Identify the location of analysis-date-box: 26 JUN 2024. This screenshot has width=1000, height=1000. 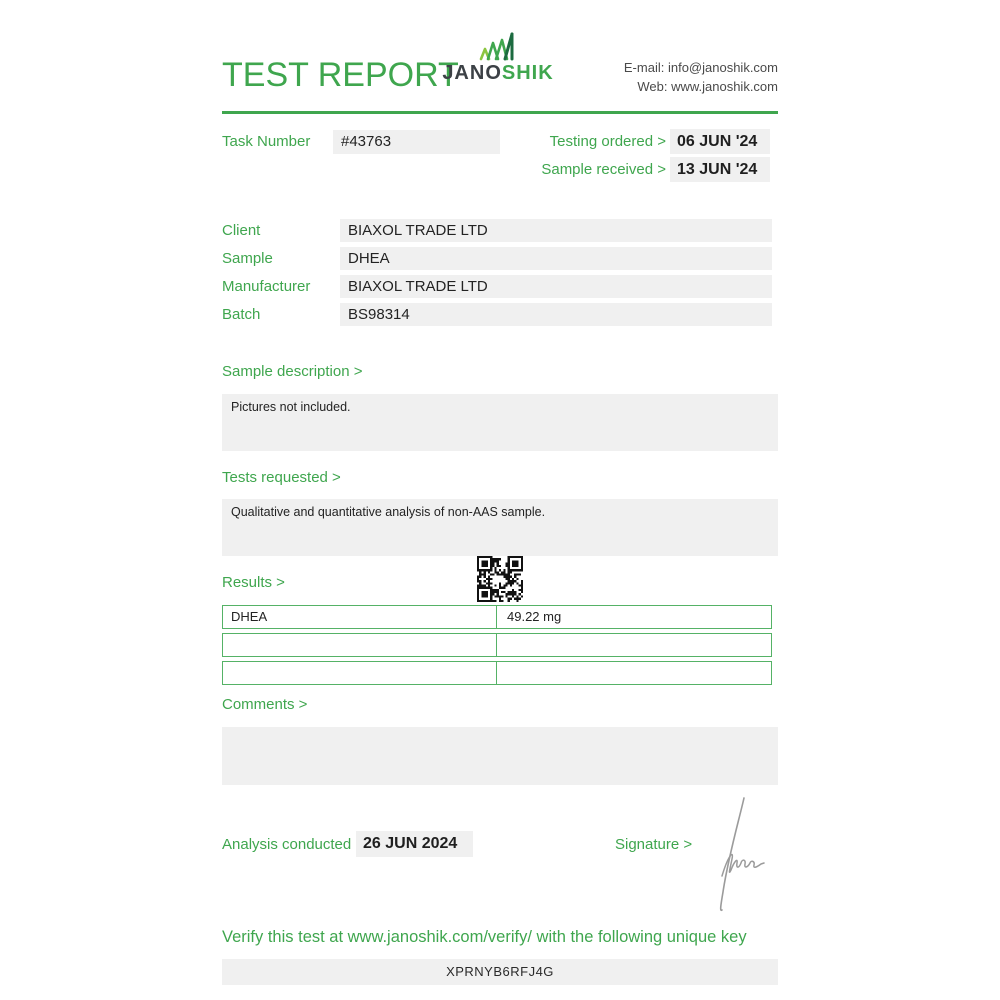
(414, 844).